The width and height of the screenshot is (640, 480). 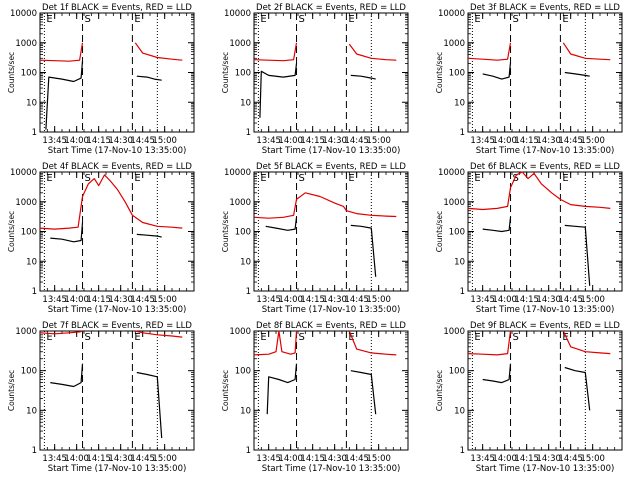 What do you see at coordinates (117, 326) in the screenshot?
I see `panel-title: Det 7f BLACK = Events, RED = LLD` at bounding box center [117, 326].